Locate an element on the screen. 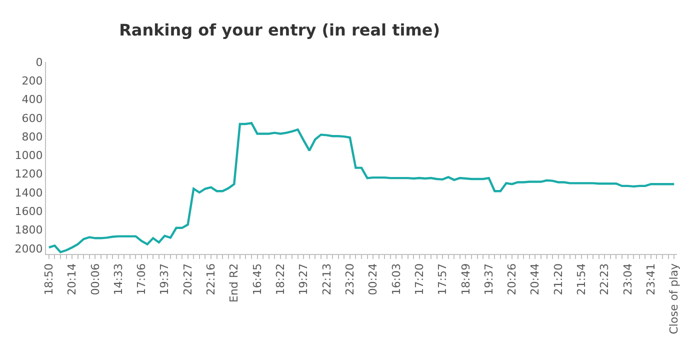 The width and height of the screenshot is (699, 350). x-tick-label: Close of play is located at coordinates (674, 298).